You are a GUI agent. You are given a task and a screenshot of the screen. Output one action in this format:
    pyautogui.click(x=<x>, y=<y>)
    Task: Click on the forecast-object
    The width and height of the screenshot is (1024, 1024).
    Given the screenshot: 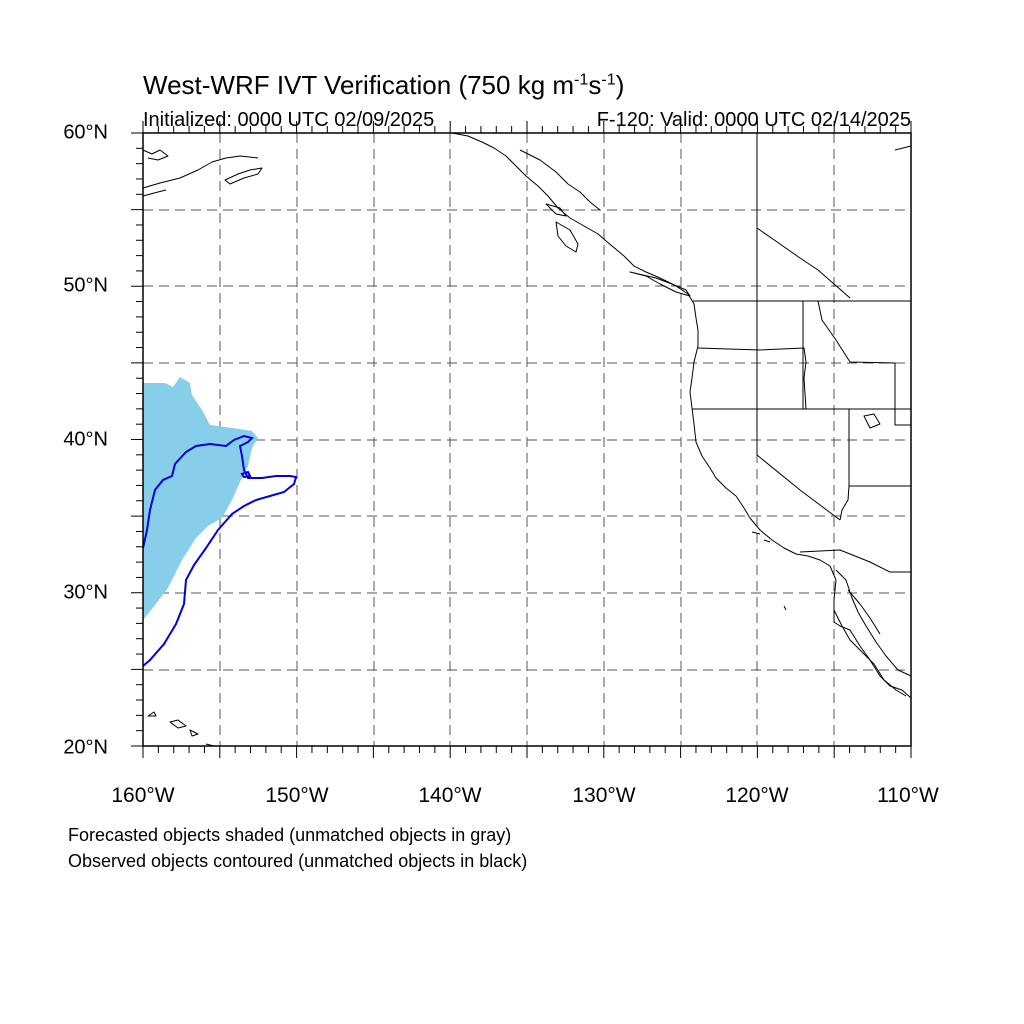 What is the action you would take?
    pyautogui.click(x=200, y=498)
    